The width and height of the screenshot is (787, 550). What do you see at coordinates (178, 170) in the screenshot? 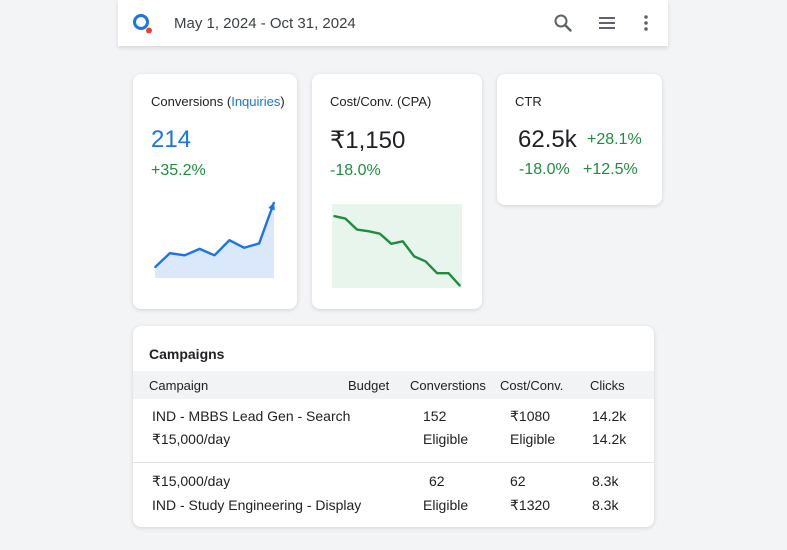
I see `conversions-change: +35.2%` at bounding box center [178, 170].